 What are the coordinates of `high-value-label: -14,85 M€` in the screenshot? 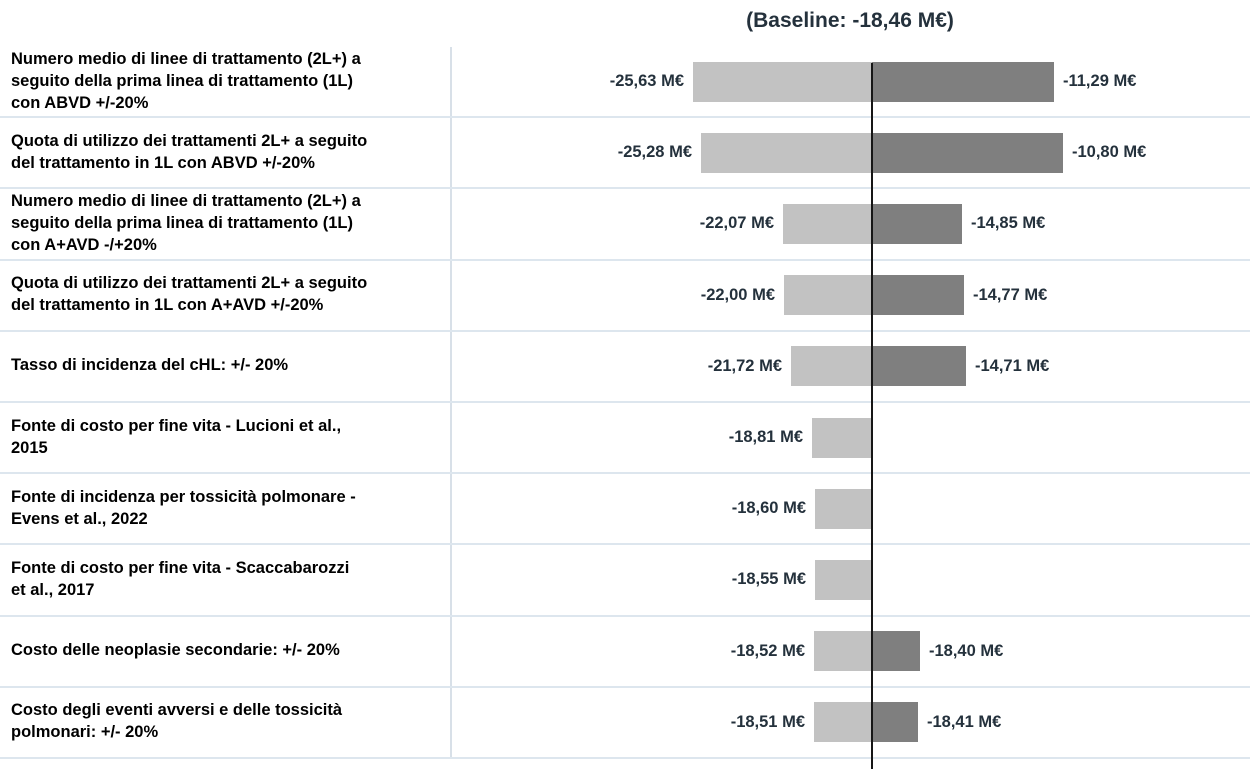 It's located at (1008, 223).